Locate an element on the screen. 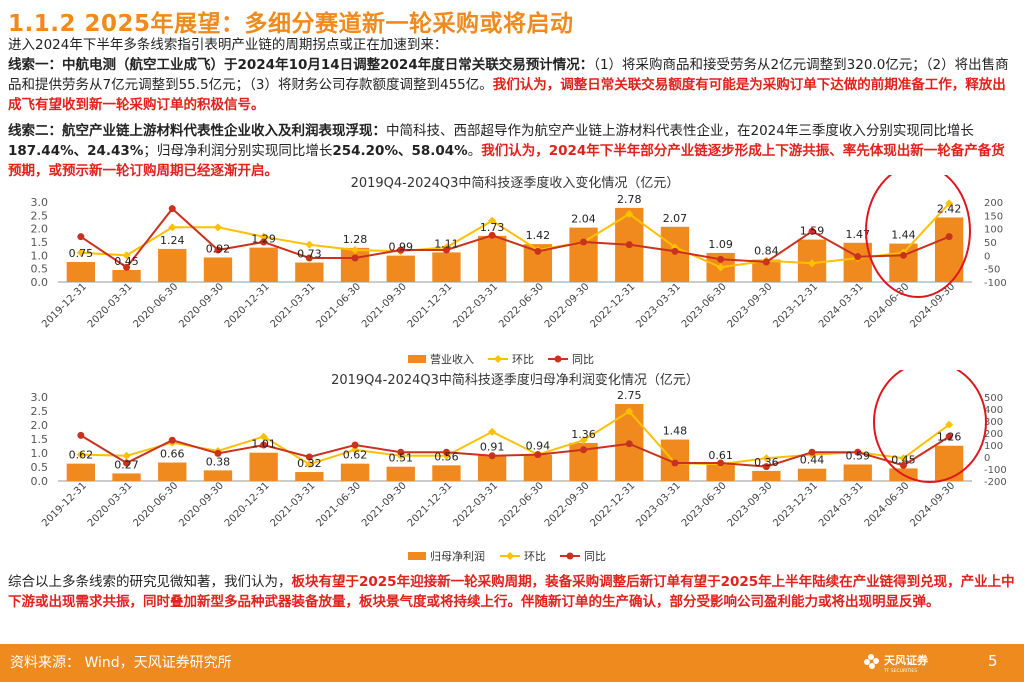 Image resolution: width=1024 pixels, height=682 pixels. bar-data-label: 1.36 is located at coordinates (583, 434).